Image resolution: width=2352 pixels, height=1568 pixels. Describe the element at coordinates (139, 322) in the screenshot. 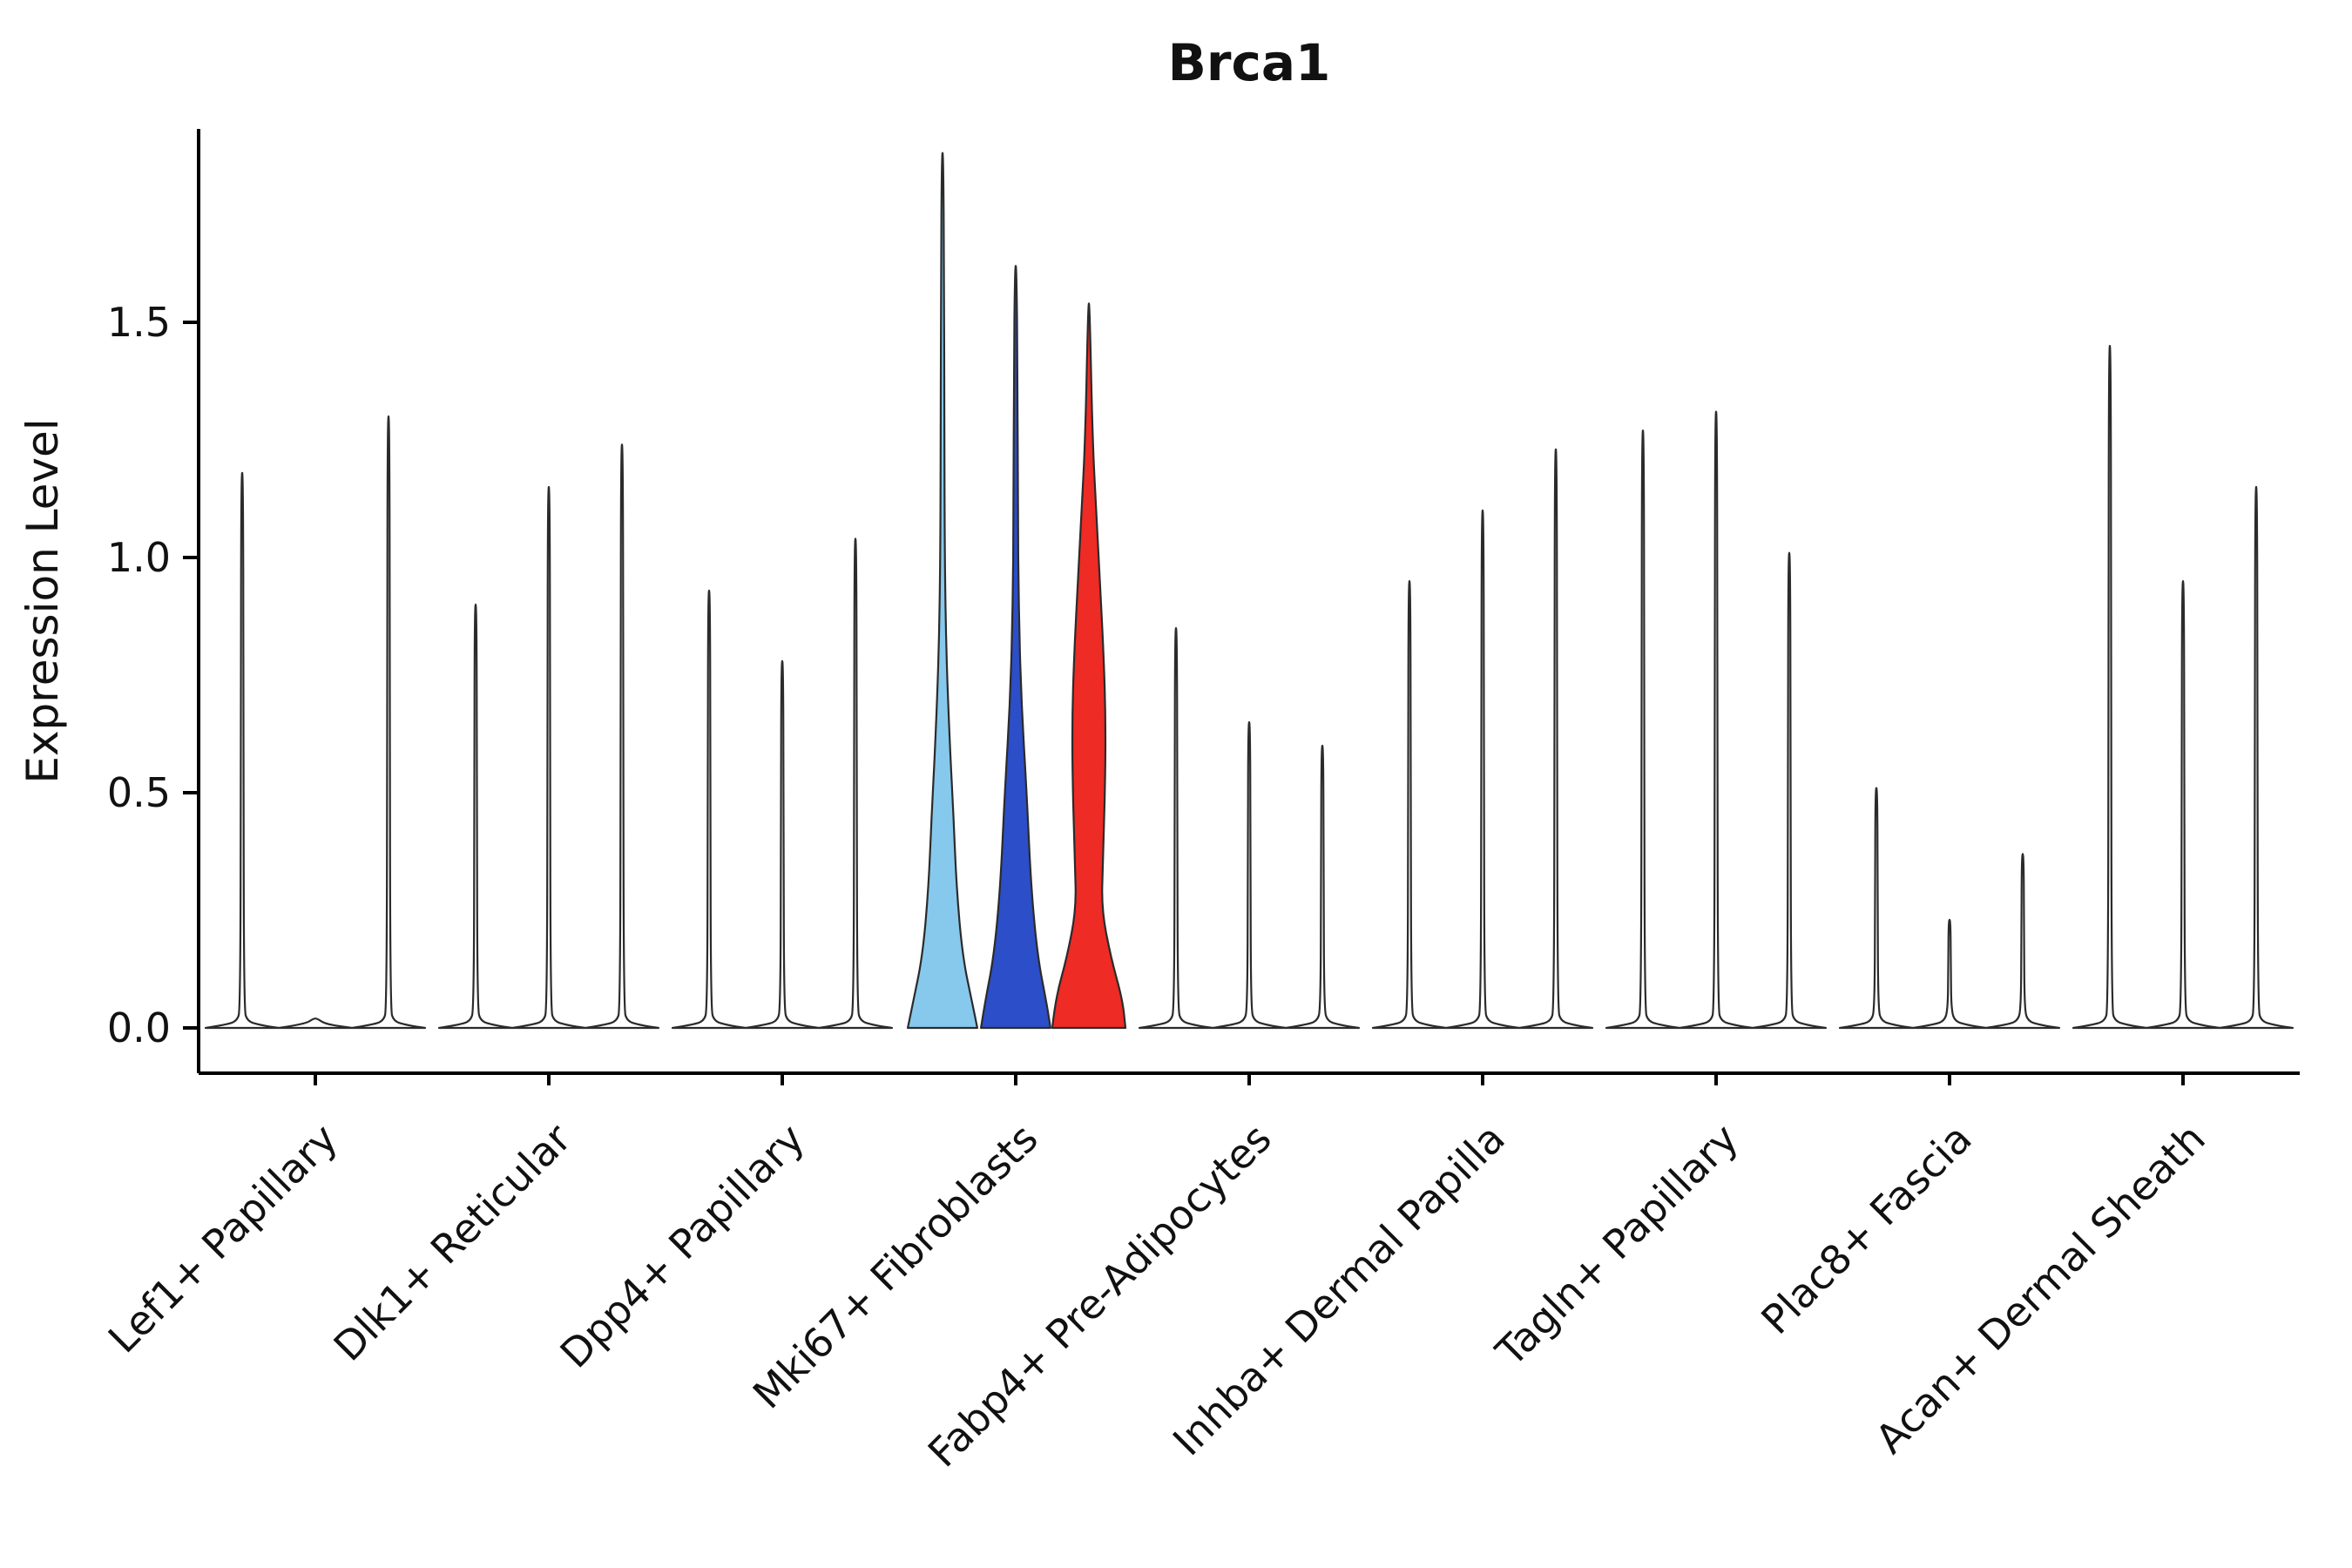

I see `y-tick-label: 1.5` at that location.